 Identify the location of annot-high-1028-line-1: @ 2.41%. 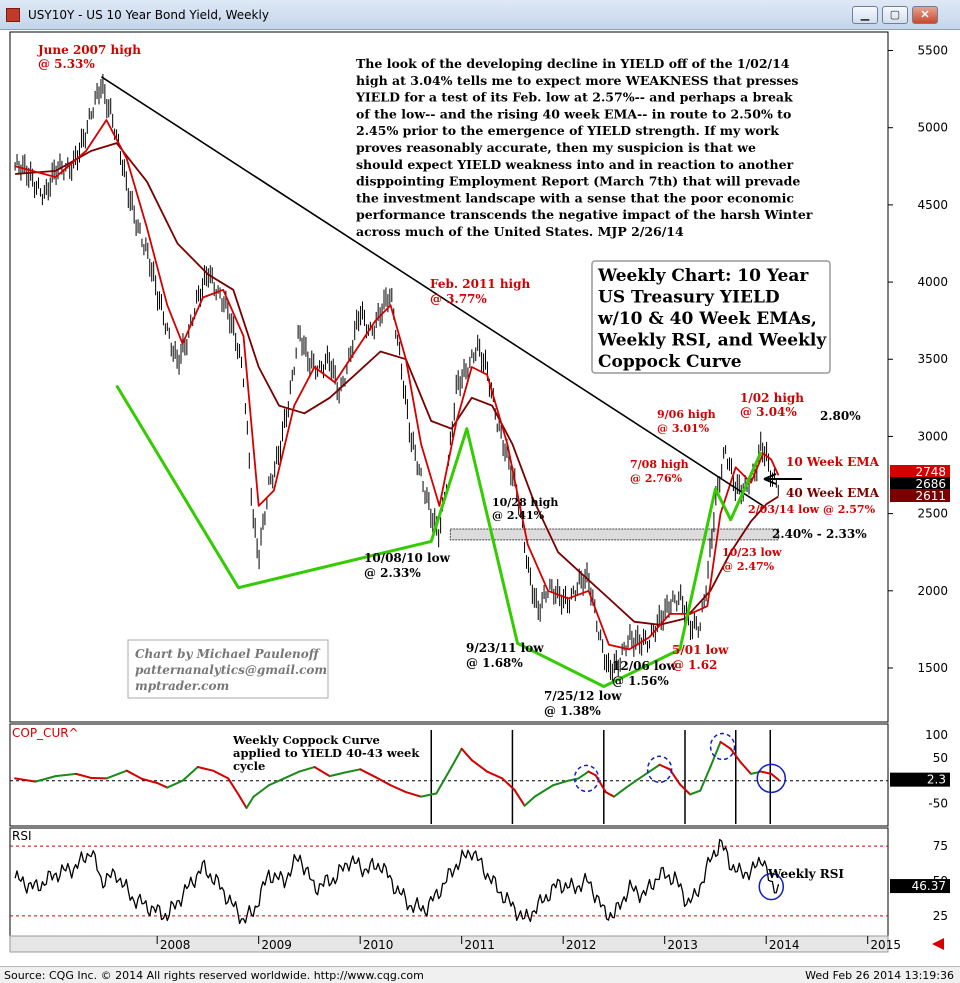
(518, 515).